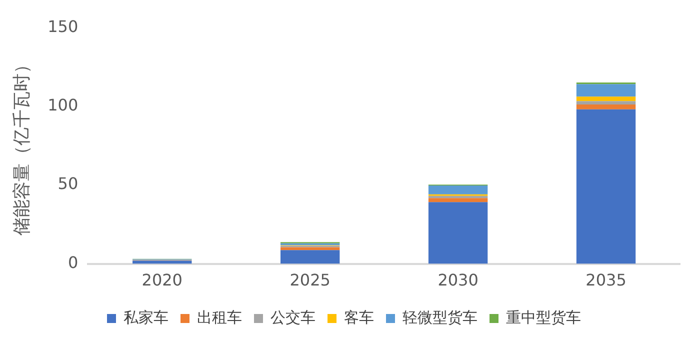  Describe the element at coordinates (543, 317) in the screenshot. I see `legend-label: 重中型货车` at that location.